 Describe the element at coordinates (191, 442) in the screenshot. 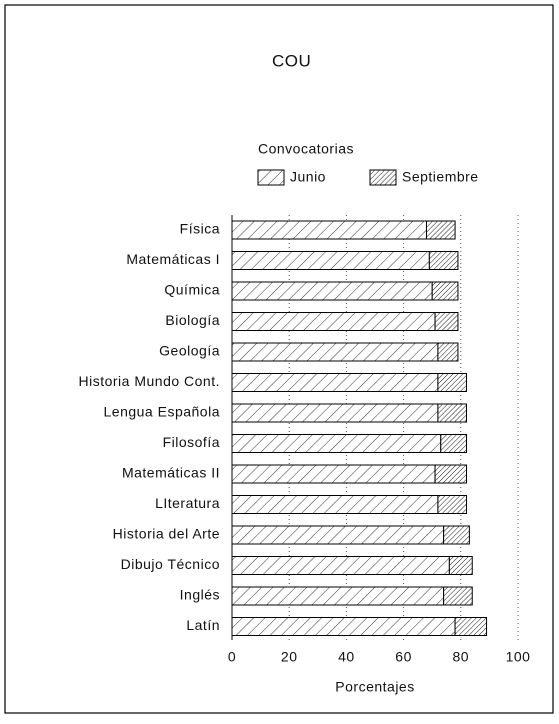

I see `y-tick-label: Filosofía` at that location.